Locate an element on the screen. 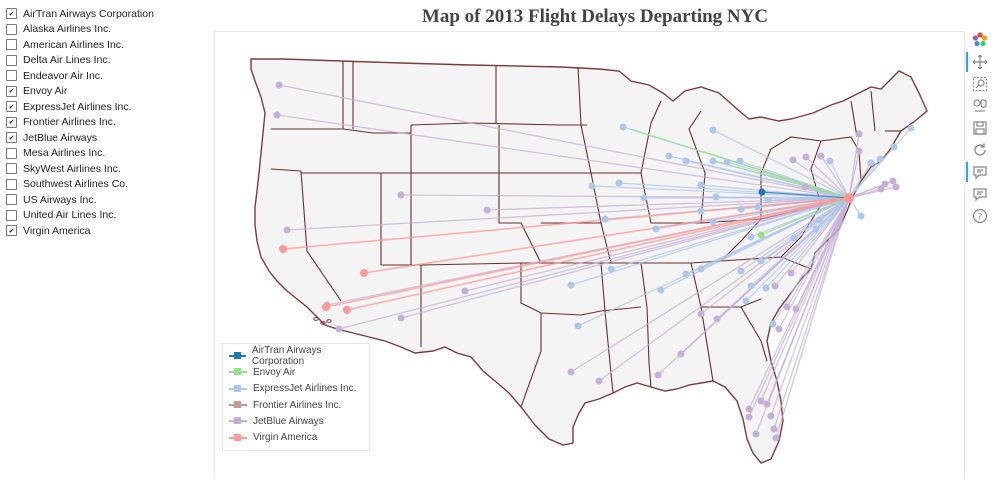  airline-checkbox-row: Frontier Airlines Inc. is located at coordinates (106, 123).